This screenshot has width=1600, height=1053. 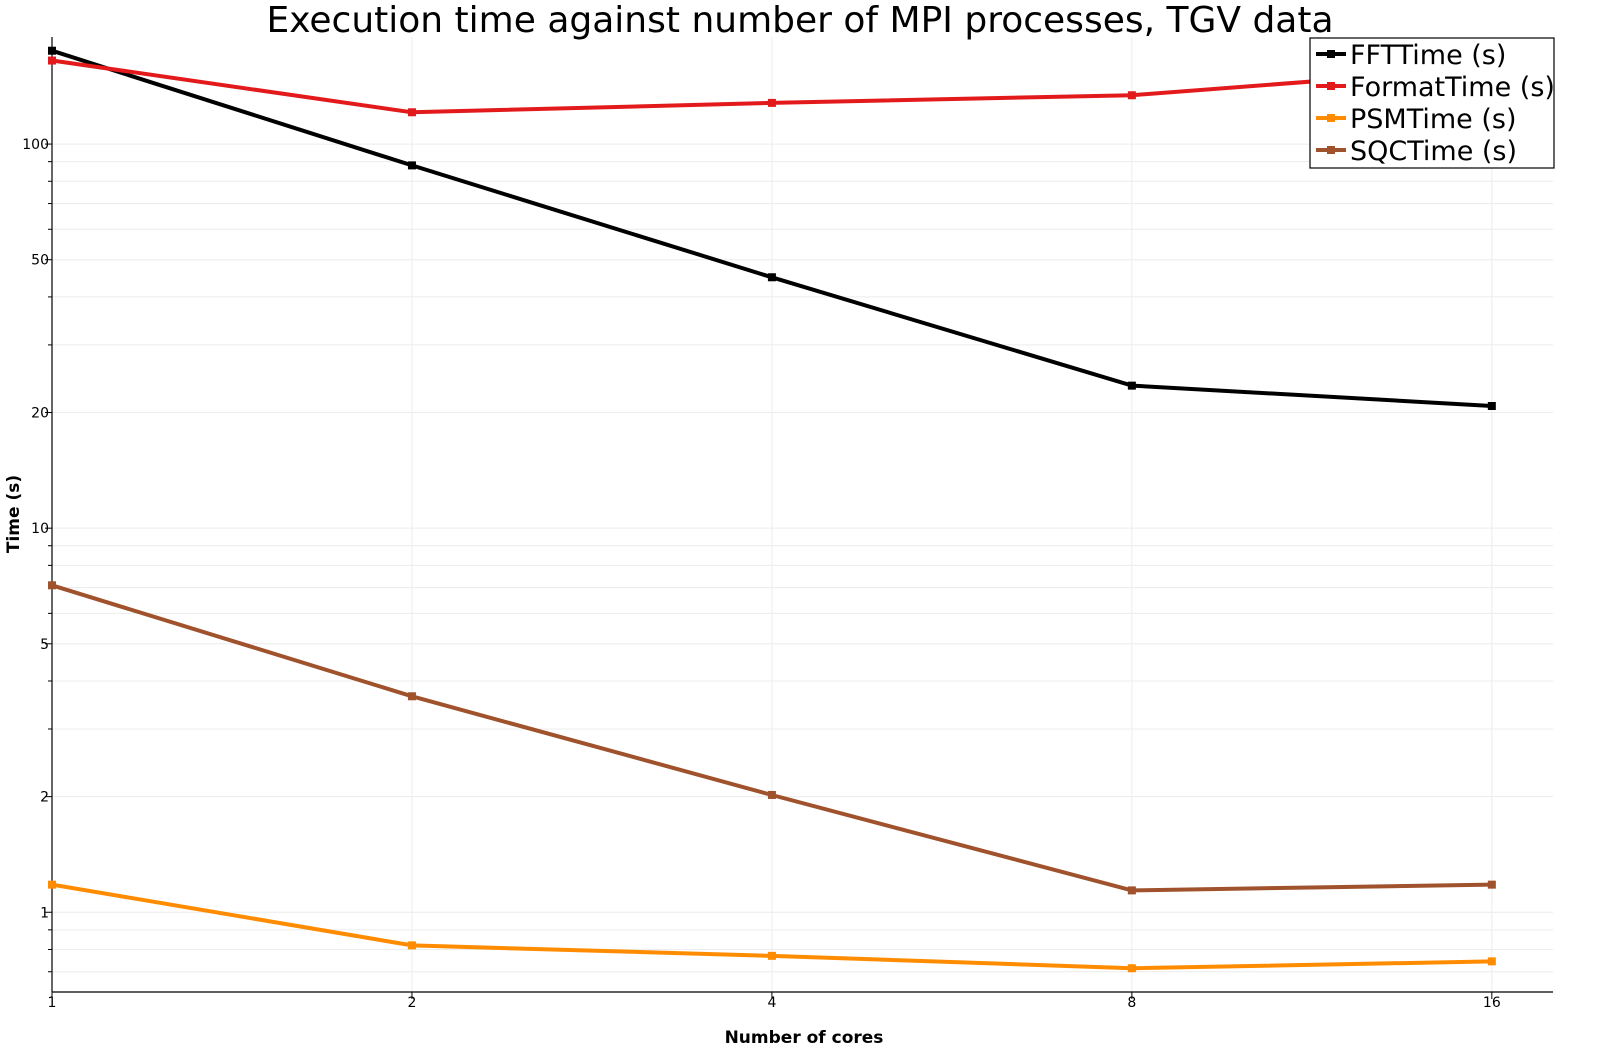 I want to click on y-tick-label: 20, so click(x=40, y=414).